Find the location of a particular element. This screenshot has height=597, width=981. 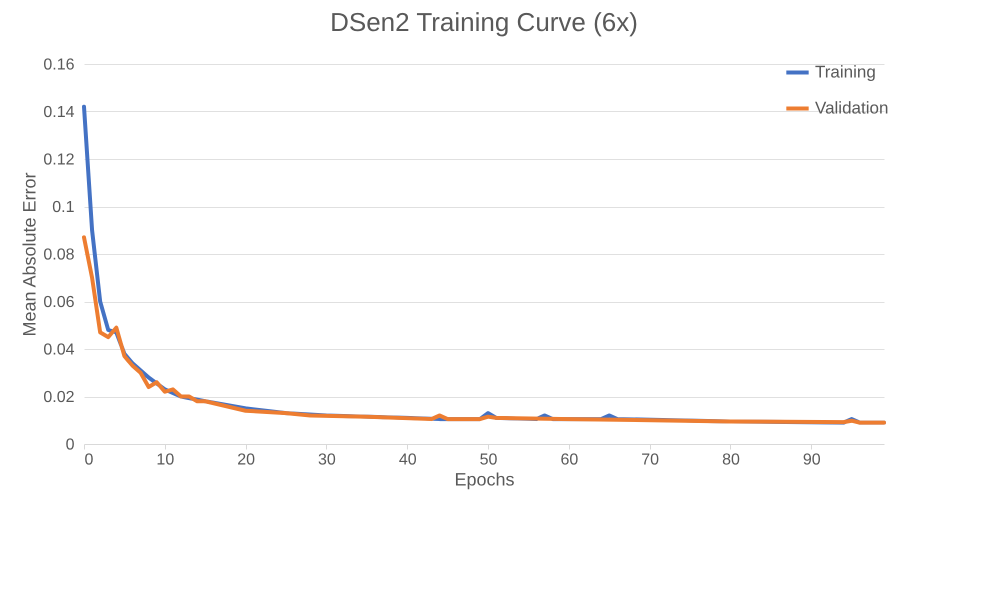

x-tick-label: 0 is located at coordinates (89, 460).